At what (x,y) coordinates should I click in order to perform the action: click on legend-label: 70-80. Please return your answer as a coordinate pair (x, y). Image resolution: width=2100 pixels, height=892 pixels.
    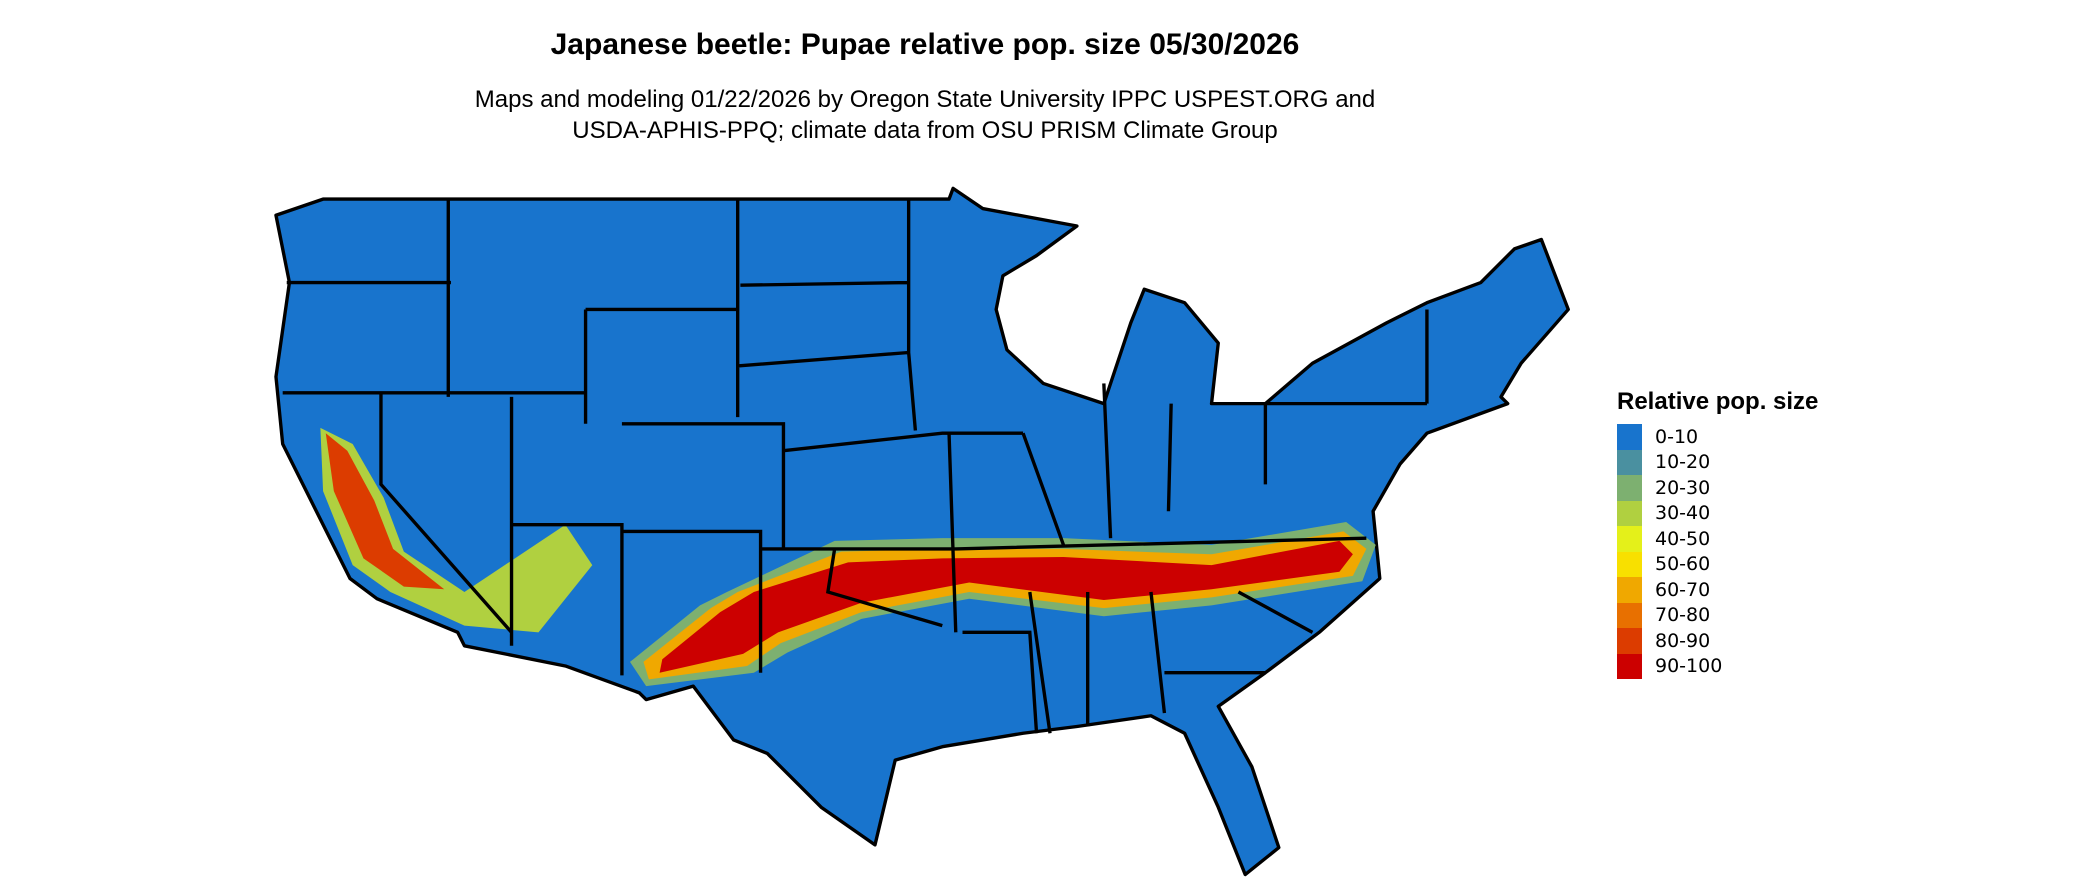
    Looking at the image, I should click on (1683, 615).